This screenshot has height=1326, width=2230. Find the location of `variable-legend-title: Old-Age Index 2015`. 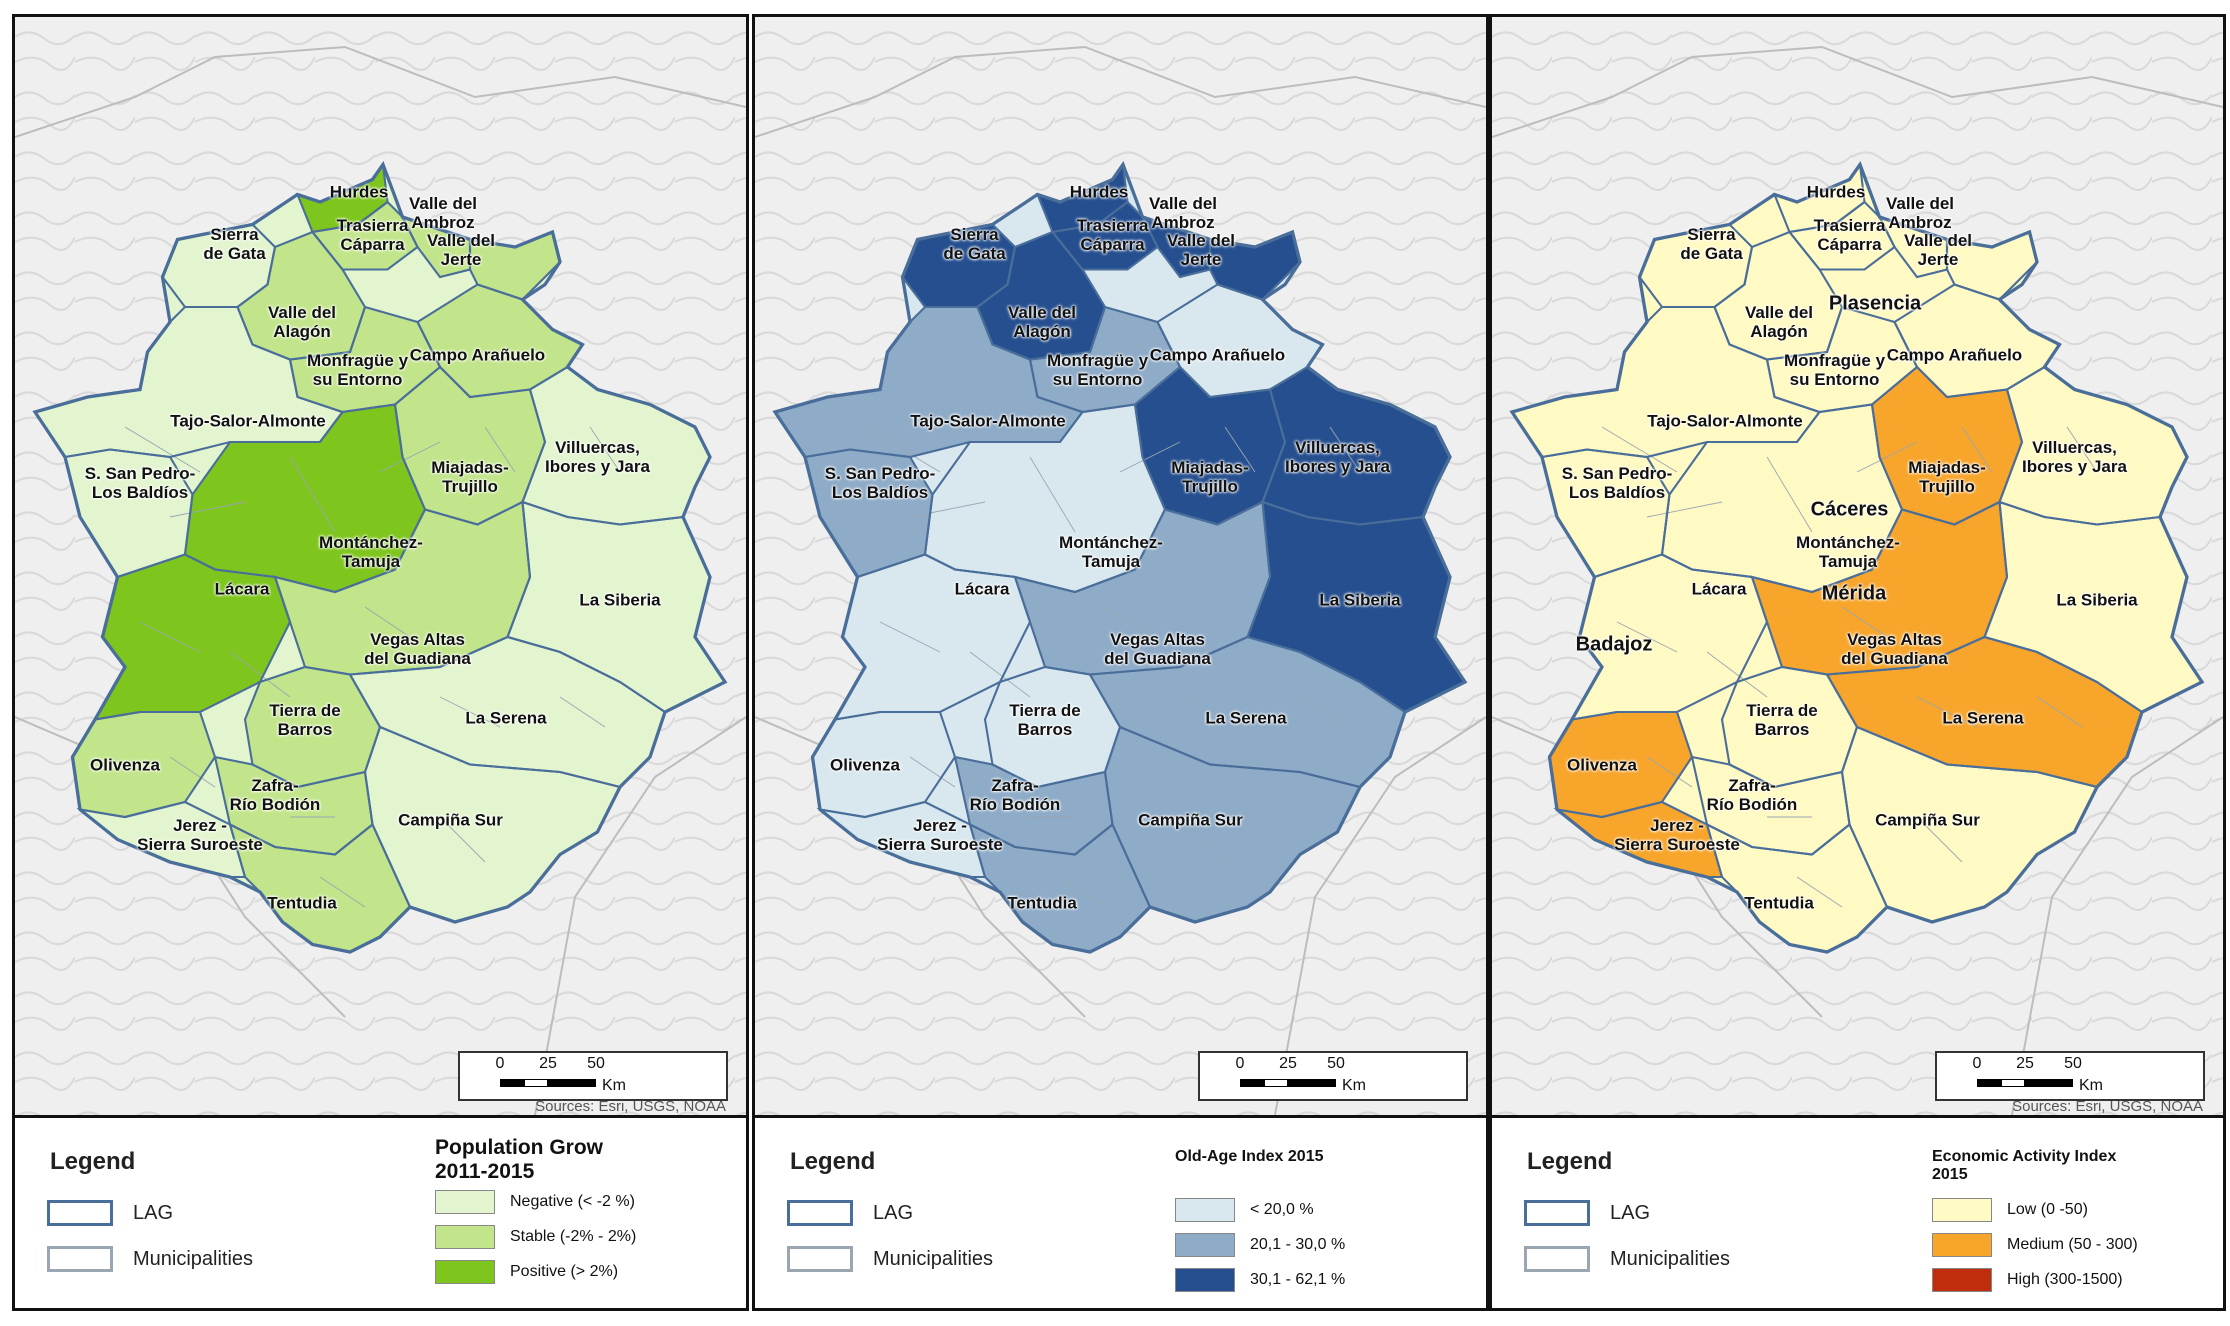

variable-legend-title: Old-Age Index 2015 is located at coordinates (1249, 1156).